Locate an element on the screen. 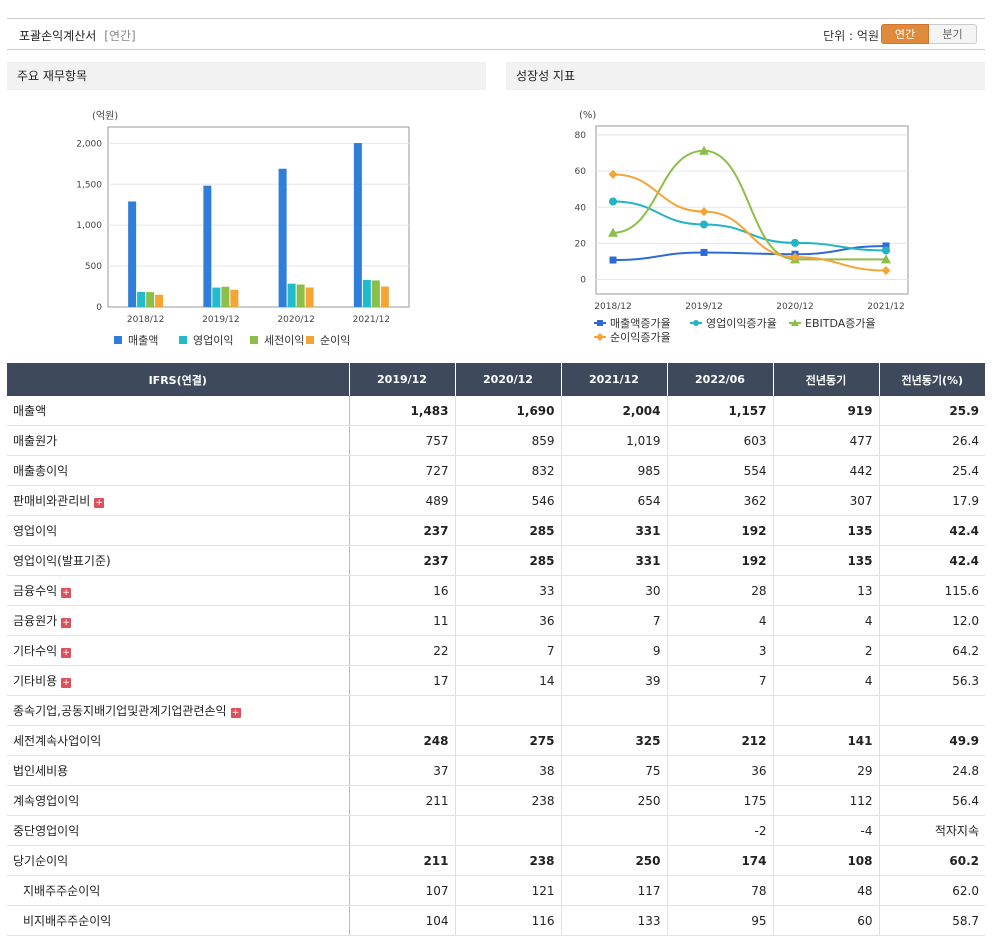 Image resolution: width=995 pixels, height=948 pixels. row-label: 영업이익 is located at coordinates (35, 531).